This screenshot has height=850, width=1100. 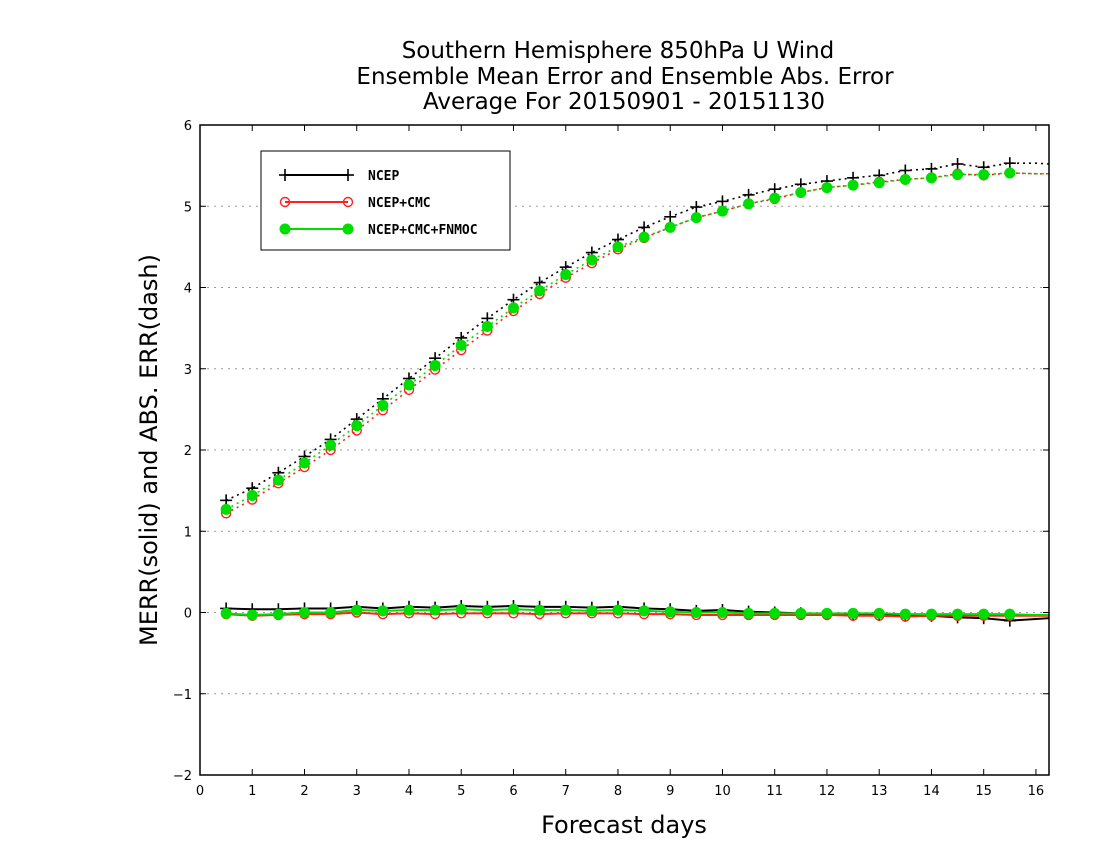 I want to click on x-tick-label: 10, so click(x=722, y=791).